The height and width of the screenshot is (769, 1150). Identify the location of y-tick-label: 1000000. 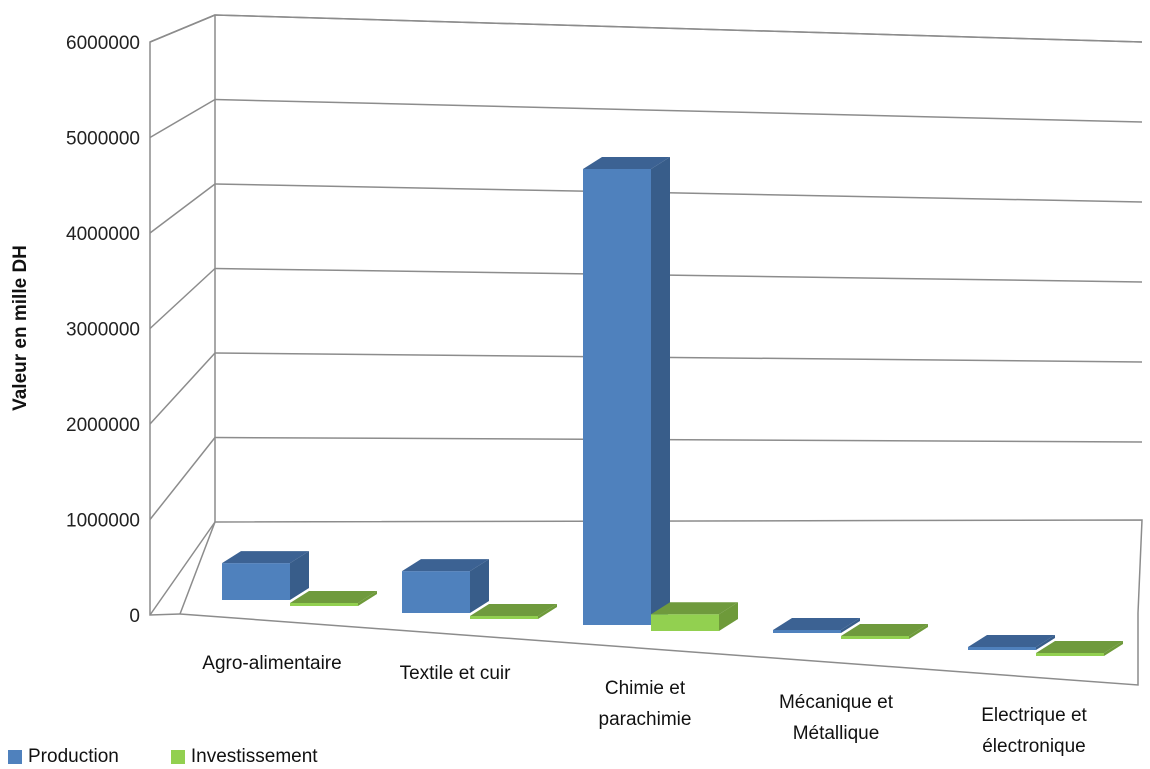
(103, 521).